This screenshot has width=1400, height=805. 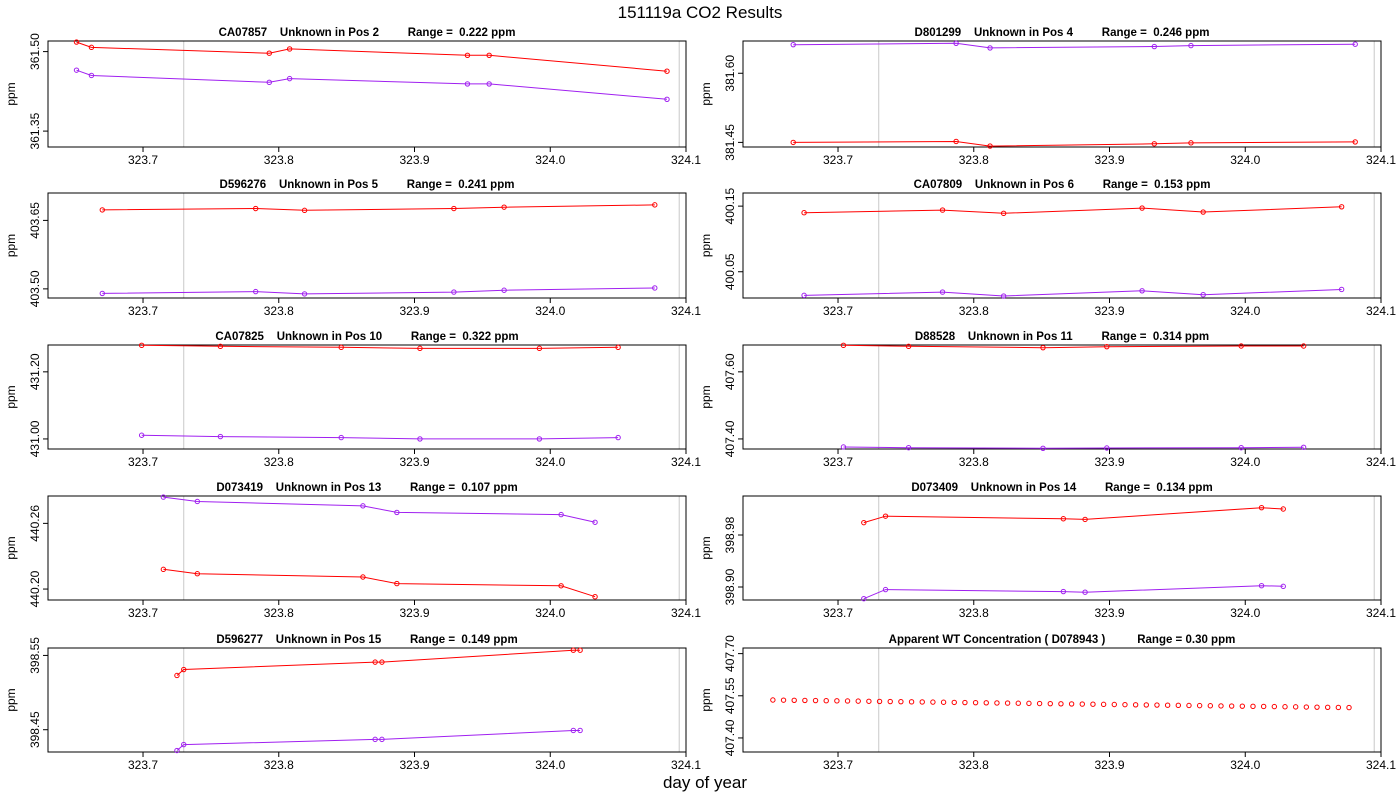 What do you see at coordinates (730, 205) in the screenshot?
I see `y-tick-label: 400.15` at bounding box center [730, 205].